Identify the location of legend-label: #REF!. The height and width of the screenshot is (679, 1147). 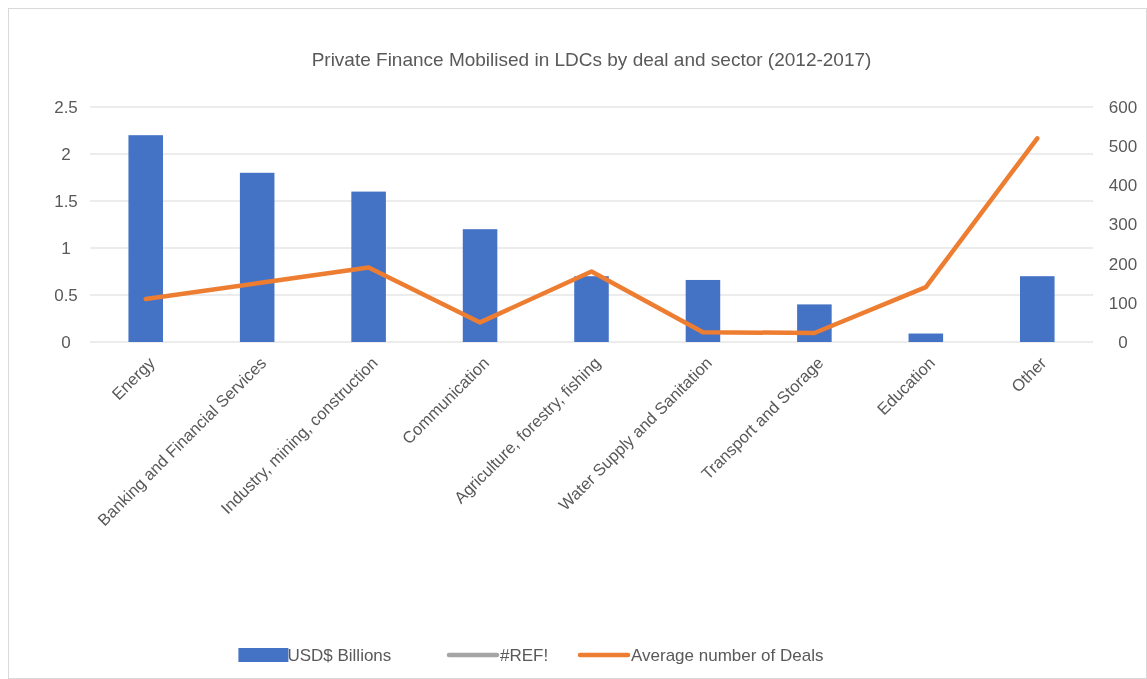
(524, 655).